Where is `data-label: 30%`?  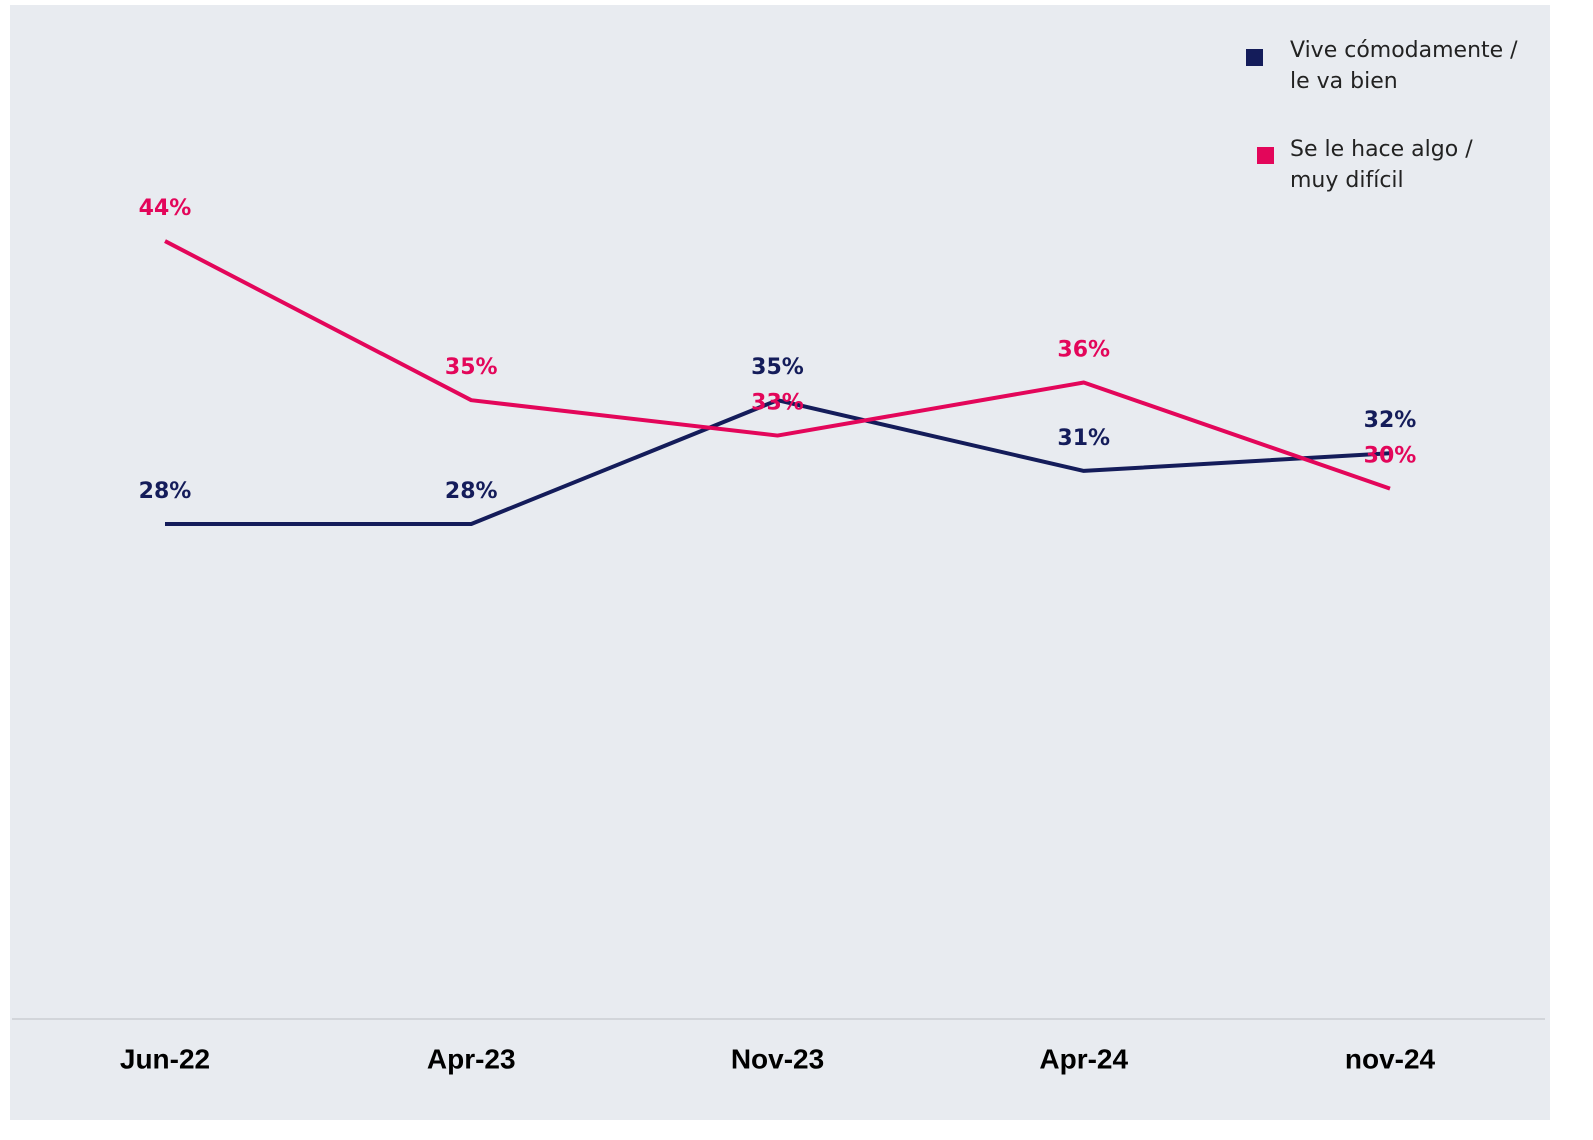 data-label: 30% is located at coordinates (1390, 456).